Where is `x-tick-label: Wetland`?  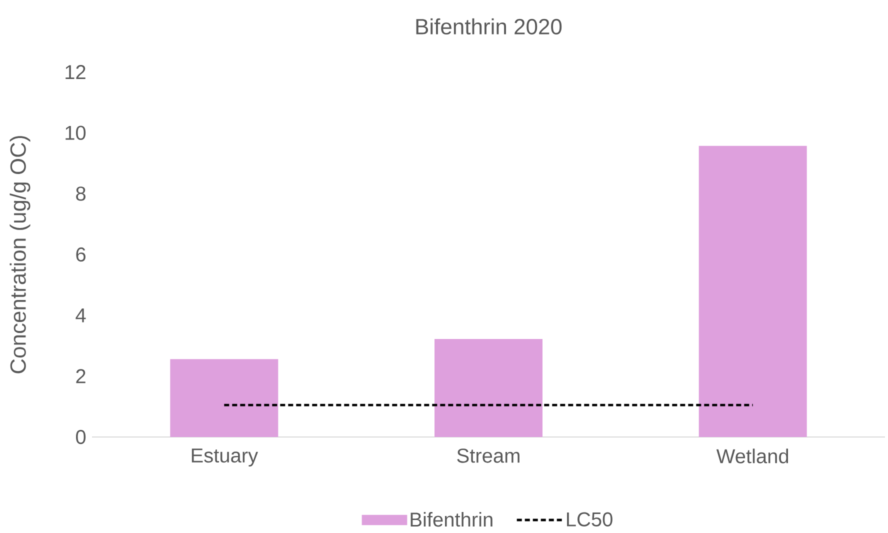 x-tick-label: Wetland is located at coordinates (752, 456).